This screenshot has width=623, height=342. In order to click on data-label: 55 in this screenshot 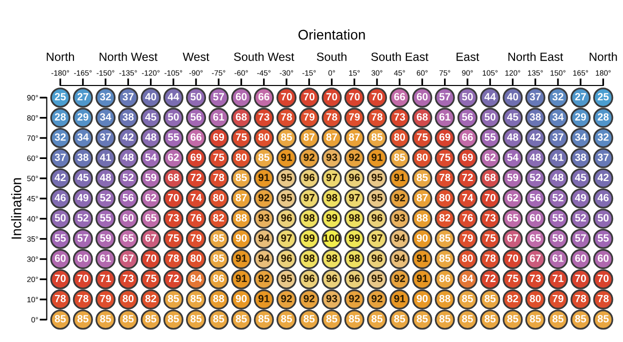, I will do `click(558, 218)`.